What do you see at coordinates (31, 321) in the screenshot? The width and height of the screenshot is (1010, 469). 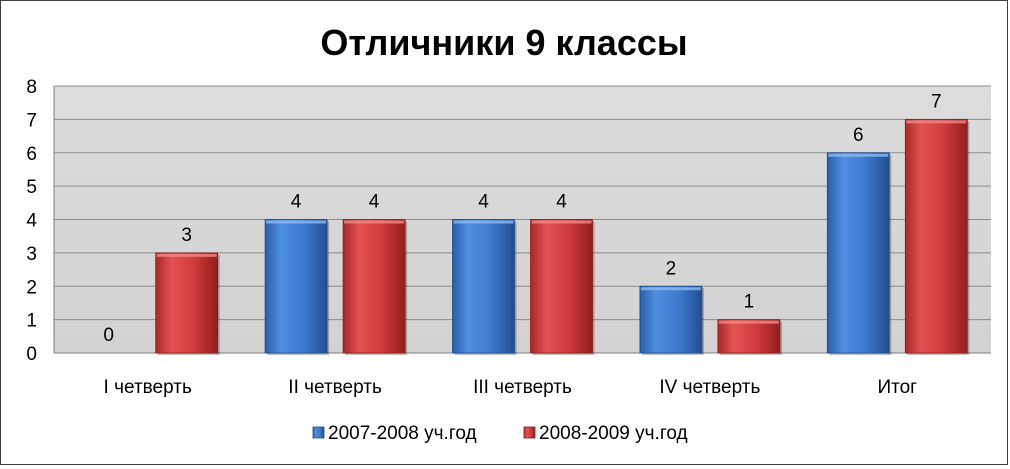 I see `y-tick-label: 1` at bounding box center [31, 321].